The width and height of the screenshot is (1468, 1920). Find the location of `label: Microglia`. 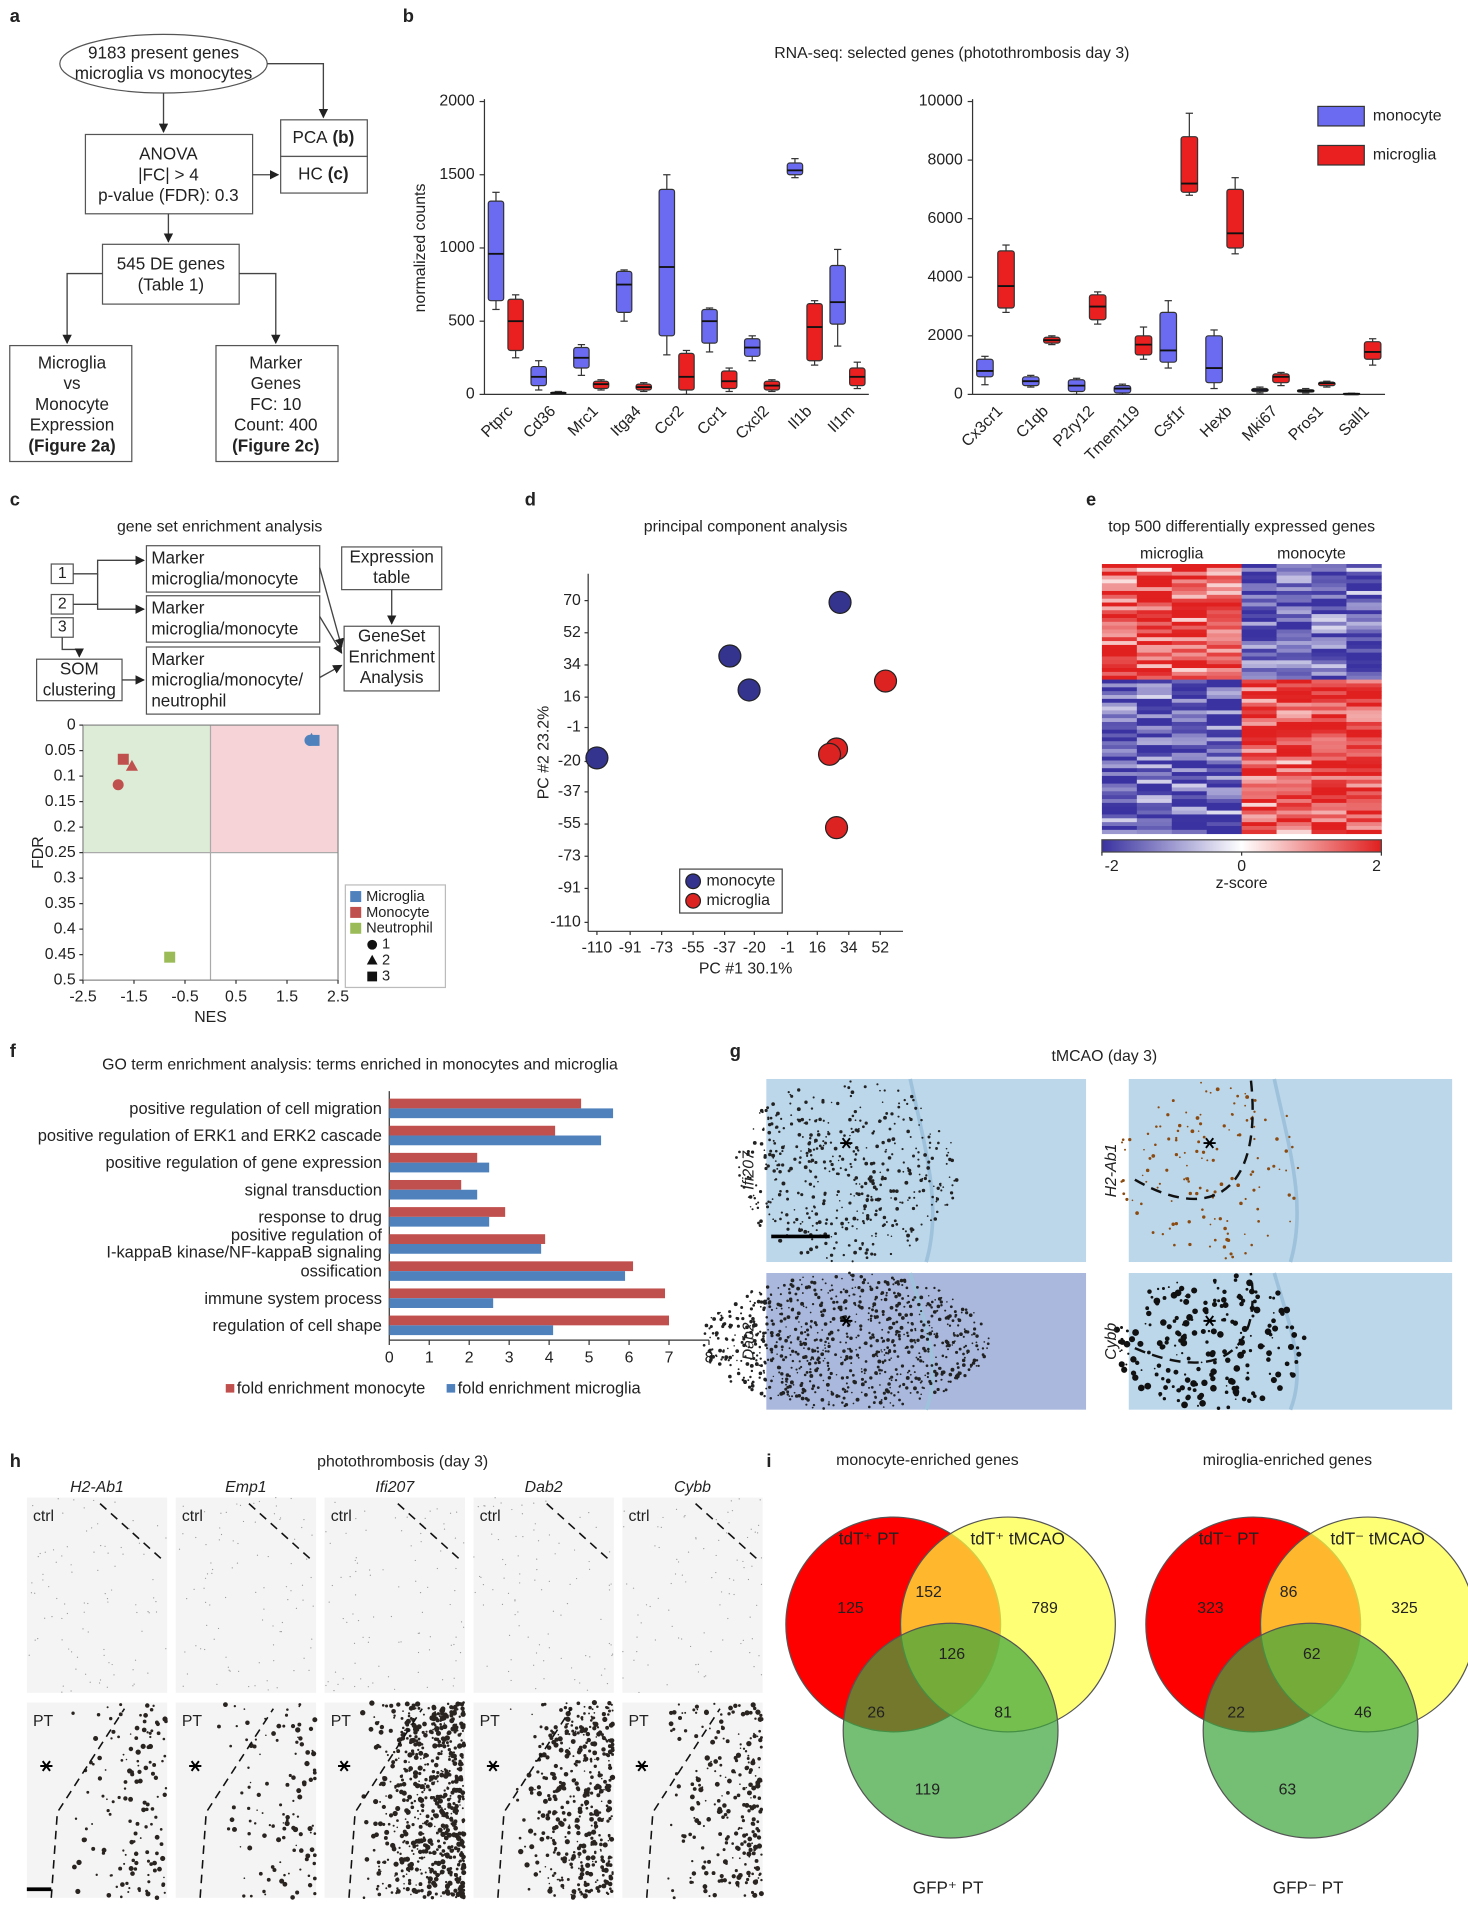

label: Microglia is located at coordinates (72, 362).